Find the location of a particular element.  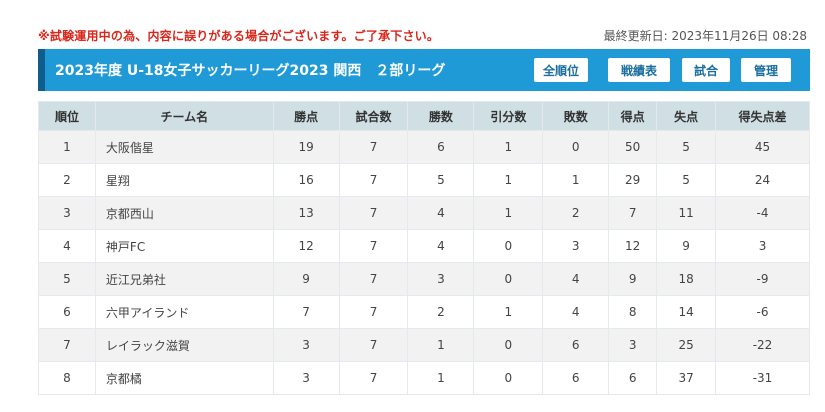

cell-losses: 0 is located at coordinates (576, 147).